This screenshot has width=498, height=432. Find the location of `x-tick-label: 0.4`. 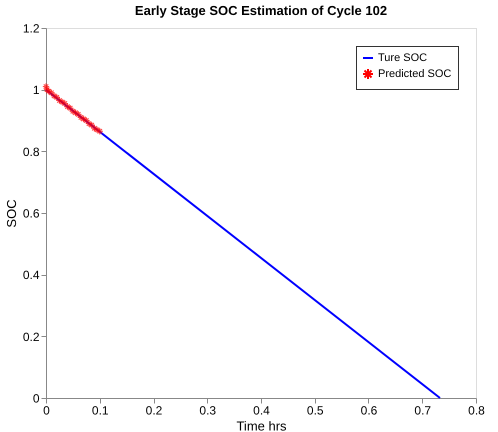

x-tick-label: 0.4 is located at coordinates (261, 411).